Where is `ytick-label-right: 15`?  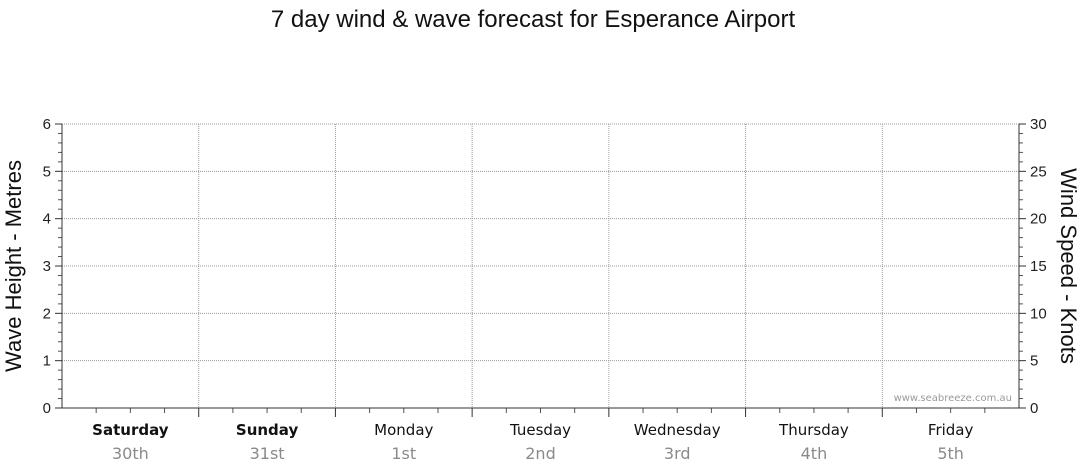 ytick-label-right: 15 is located at coordinates (1038, 266).